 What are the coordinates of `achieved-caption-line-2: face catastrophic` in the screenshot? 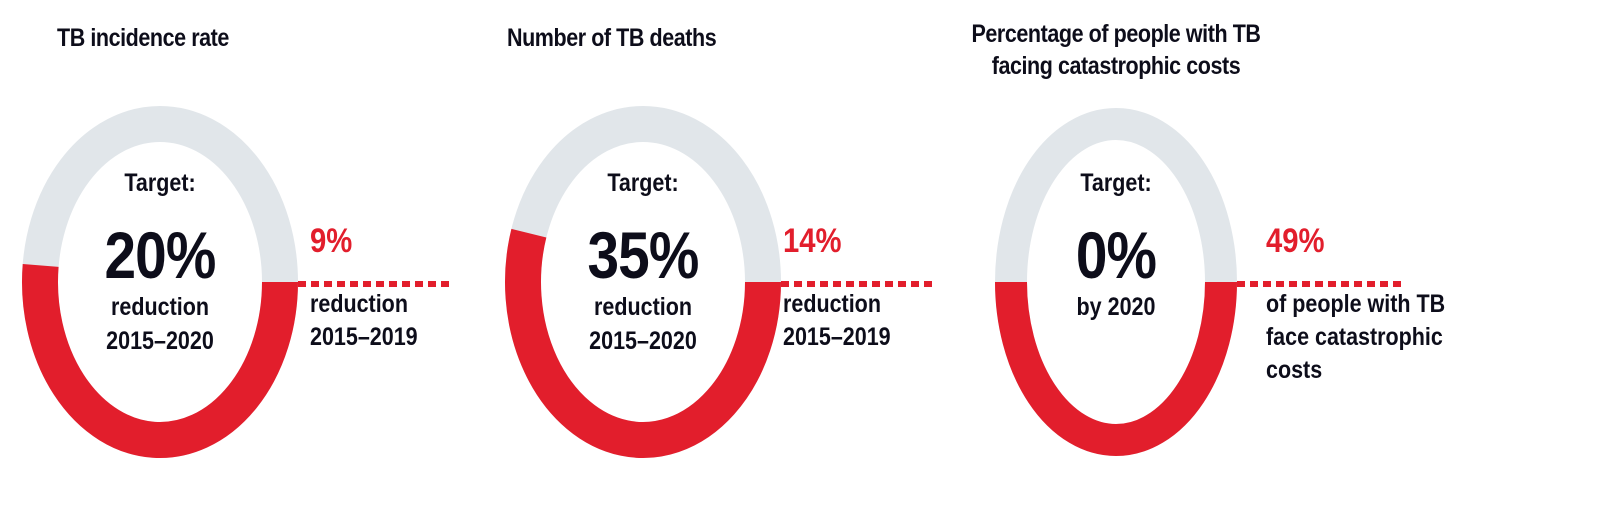 It's located at (1354, 337).